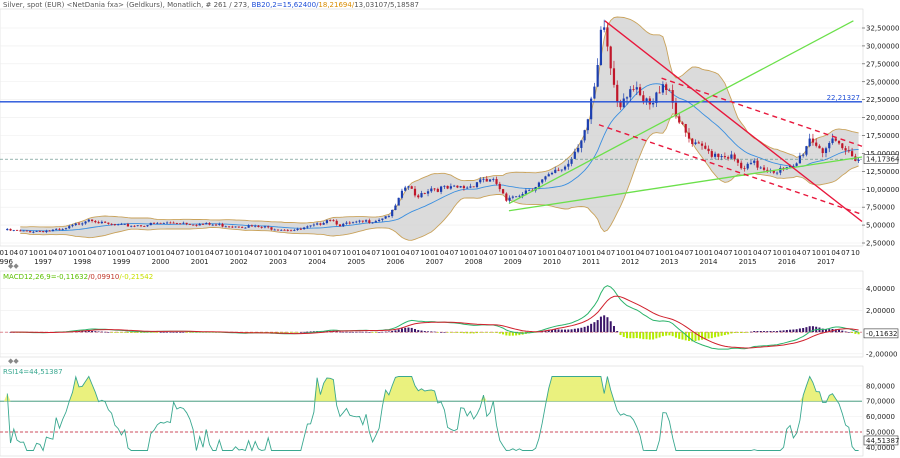  Describe the element at coordinates (882, 190) in the screenshot. I see `y-tick-label: 10,00000` at that location.